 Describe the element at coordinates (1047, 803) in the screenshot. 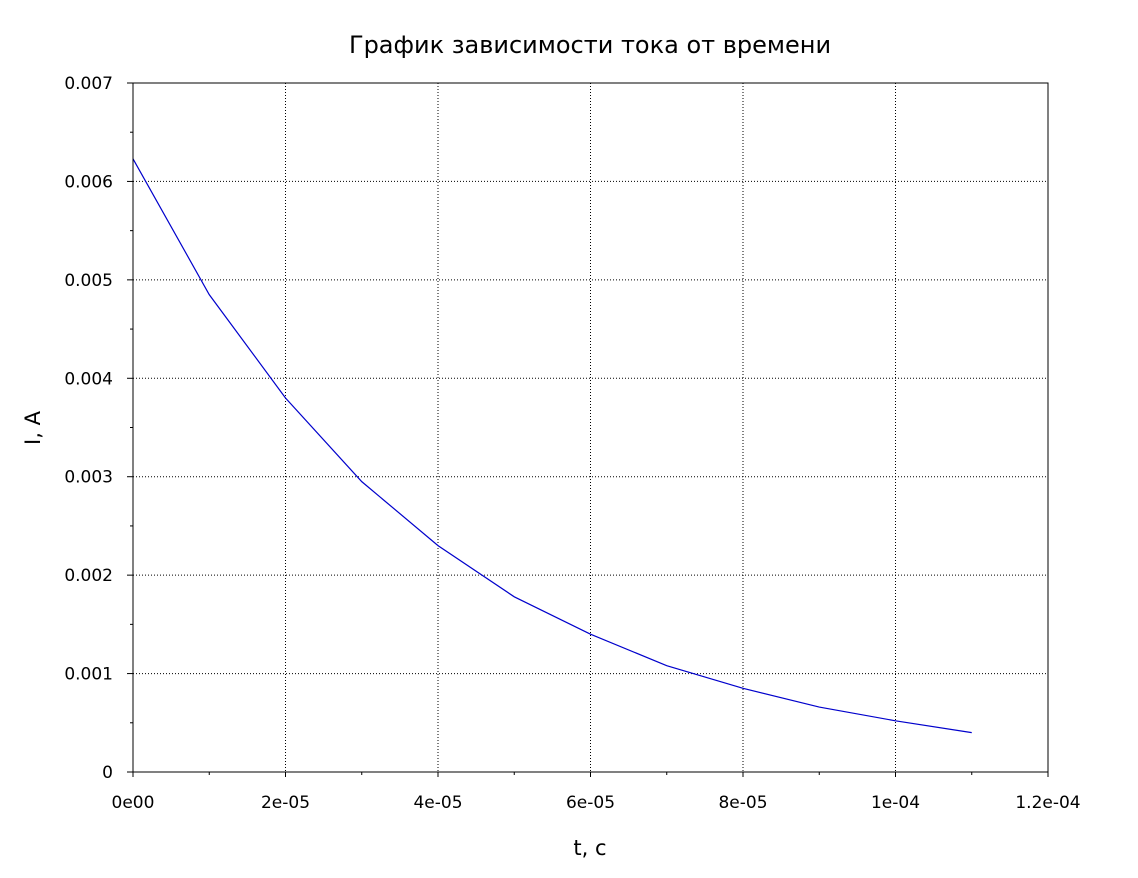

I see `x-tick-label: 1.2e-04` at that location.